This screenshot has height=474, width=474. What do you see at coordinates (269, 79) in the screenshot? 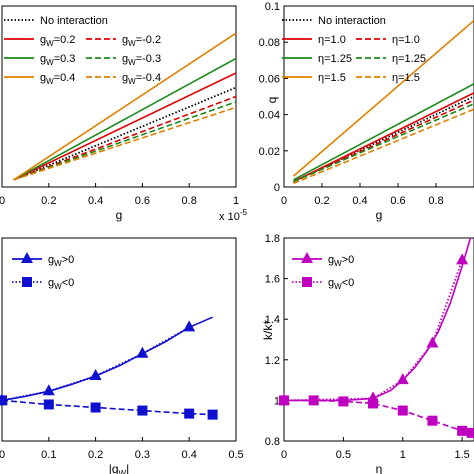
I see `y-tick-label: 0.06` at bounding box center [269, 79].